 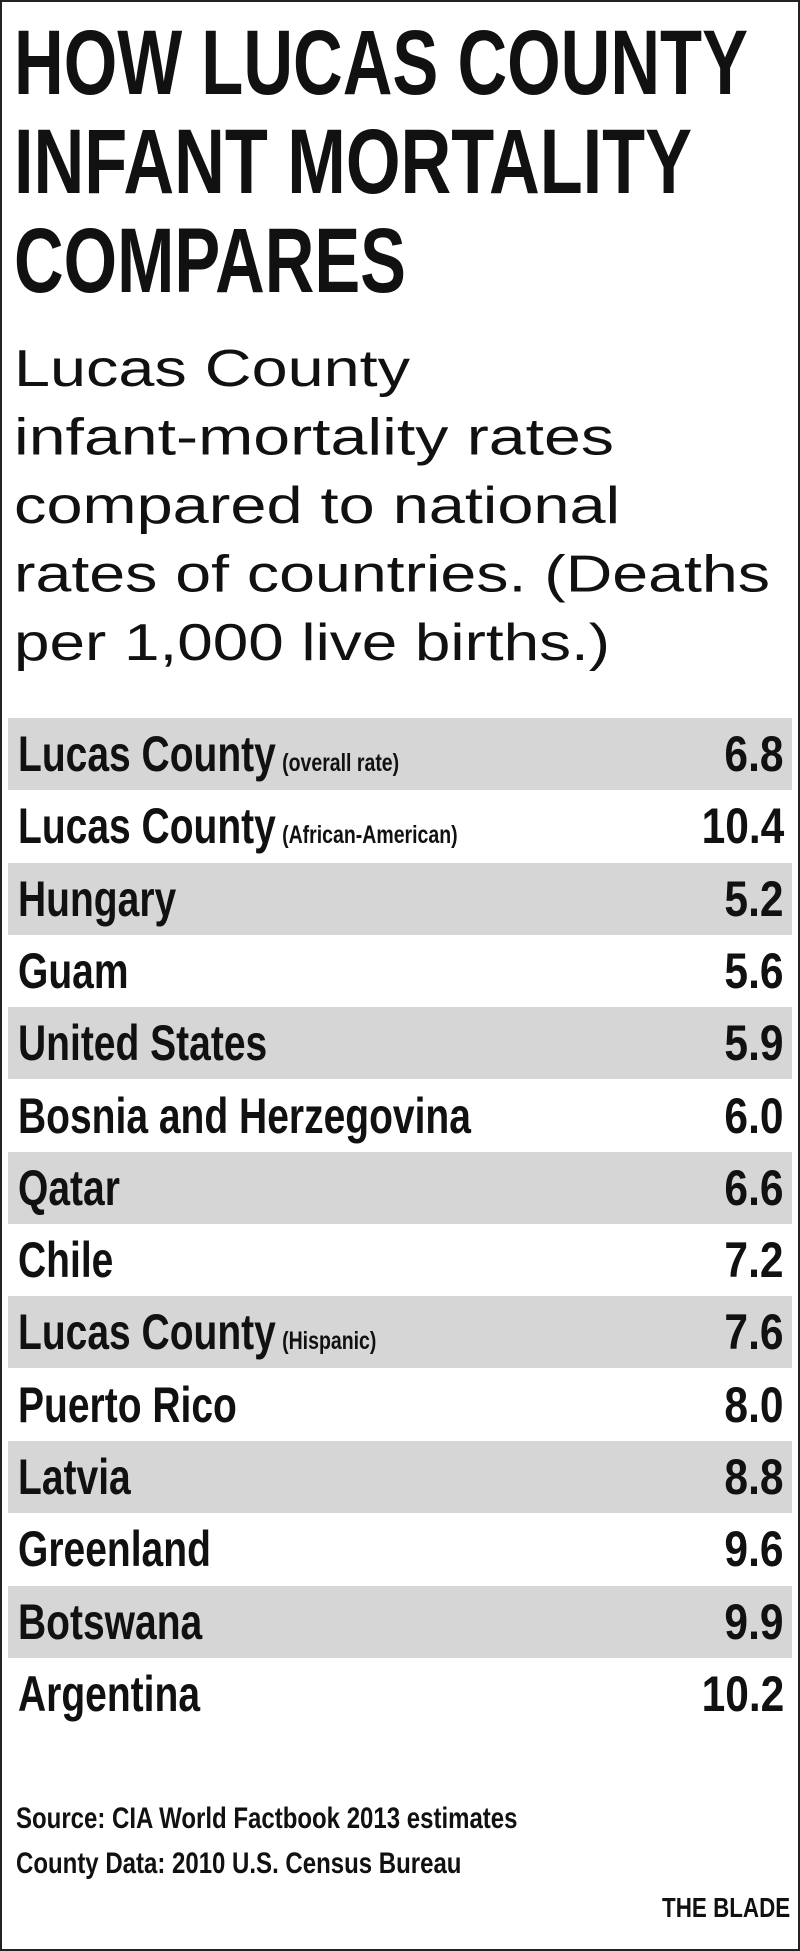 What do you see at coordinates (742, 826) in the screenshot?
I see `row-value: 10.4` at bounding box center [742, 826].